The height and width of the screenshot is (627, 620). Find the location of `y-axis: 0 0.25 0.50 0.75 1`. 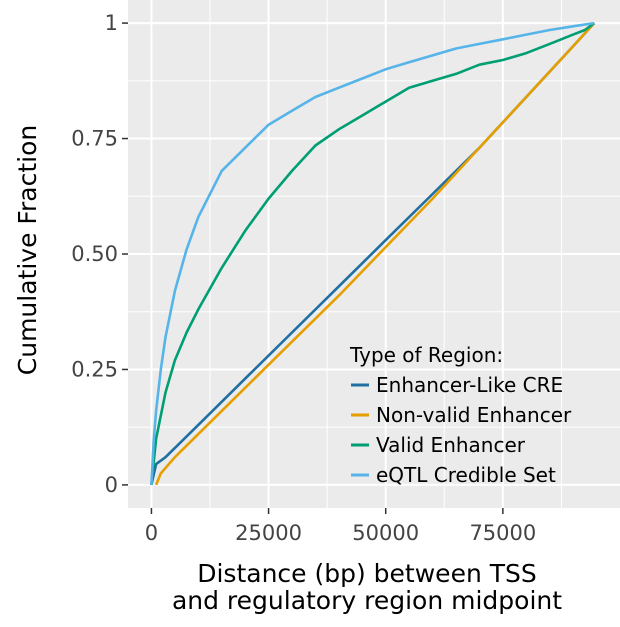

y-axis: 0 0.25 0.50 0.75 1 is located at coordinates (99, 254).